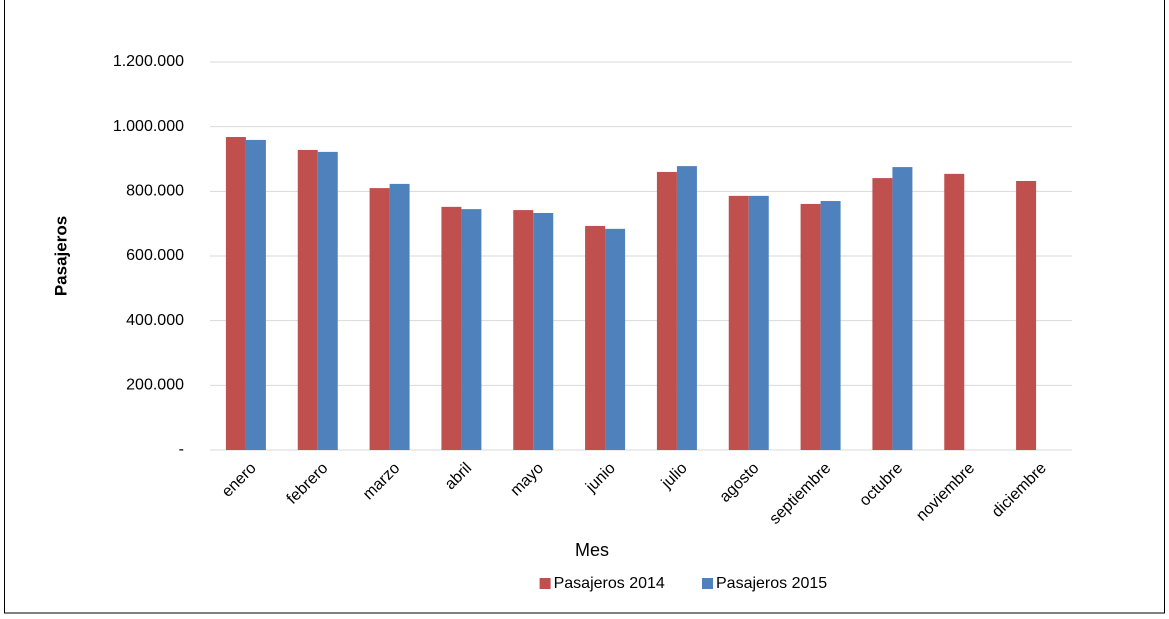 This screenshot has width=1169, height=619. Describe the element at coordinates (592, 550) in the screenshot. I see `x-axis-label: Mes` at that location.